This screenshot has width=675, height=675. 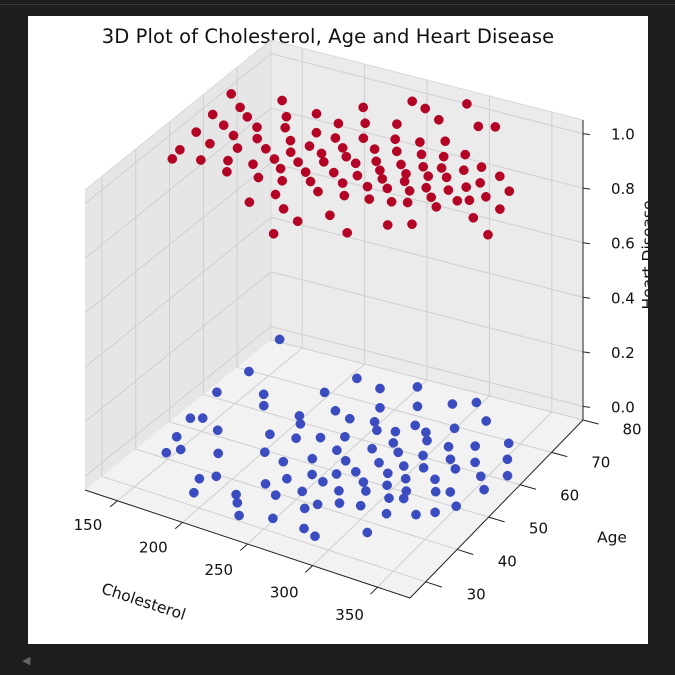 What do you see at coordinates (623, 407) in the screenshot?
I see `z-tick-label: 0.0` at bounding box center [623, 407].